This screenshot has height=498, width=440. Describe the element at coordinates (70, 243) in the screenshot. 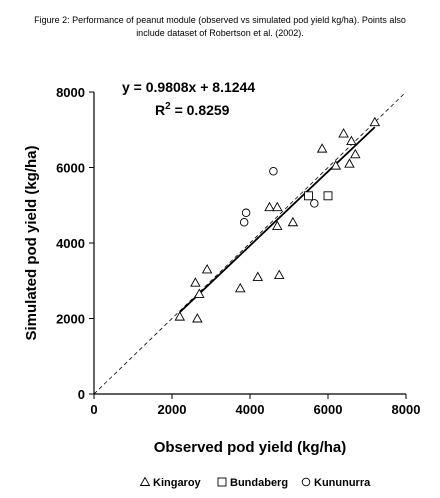

I see `y-tick-label: 4000` at that location.